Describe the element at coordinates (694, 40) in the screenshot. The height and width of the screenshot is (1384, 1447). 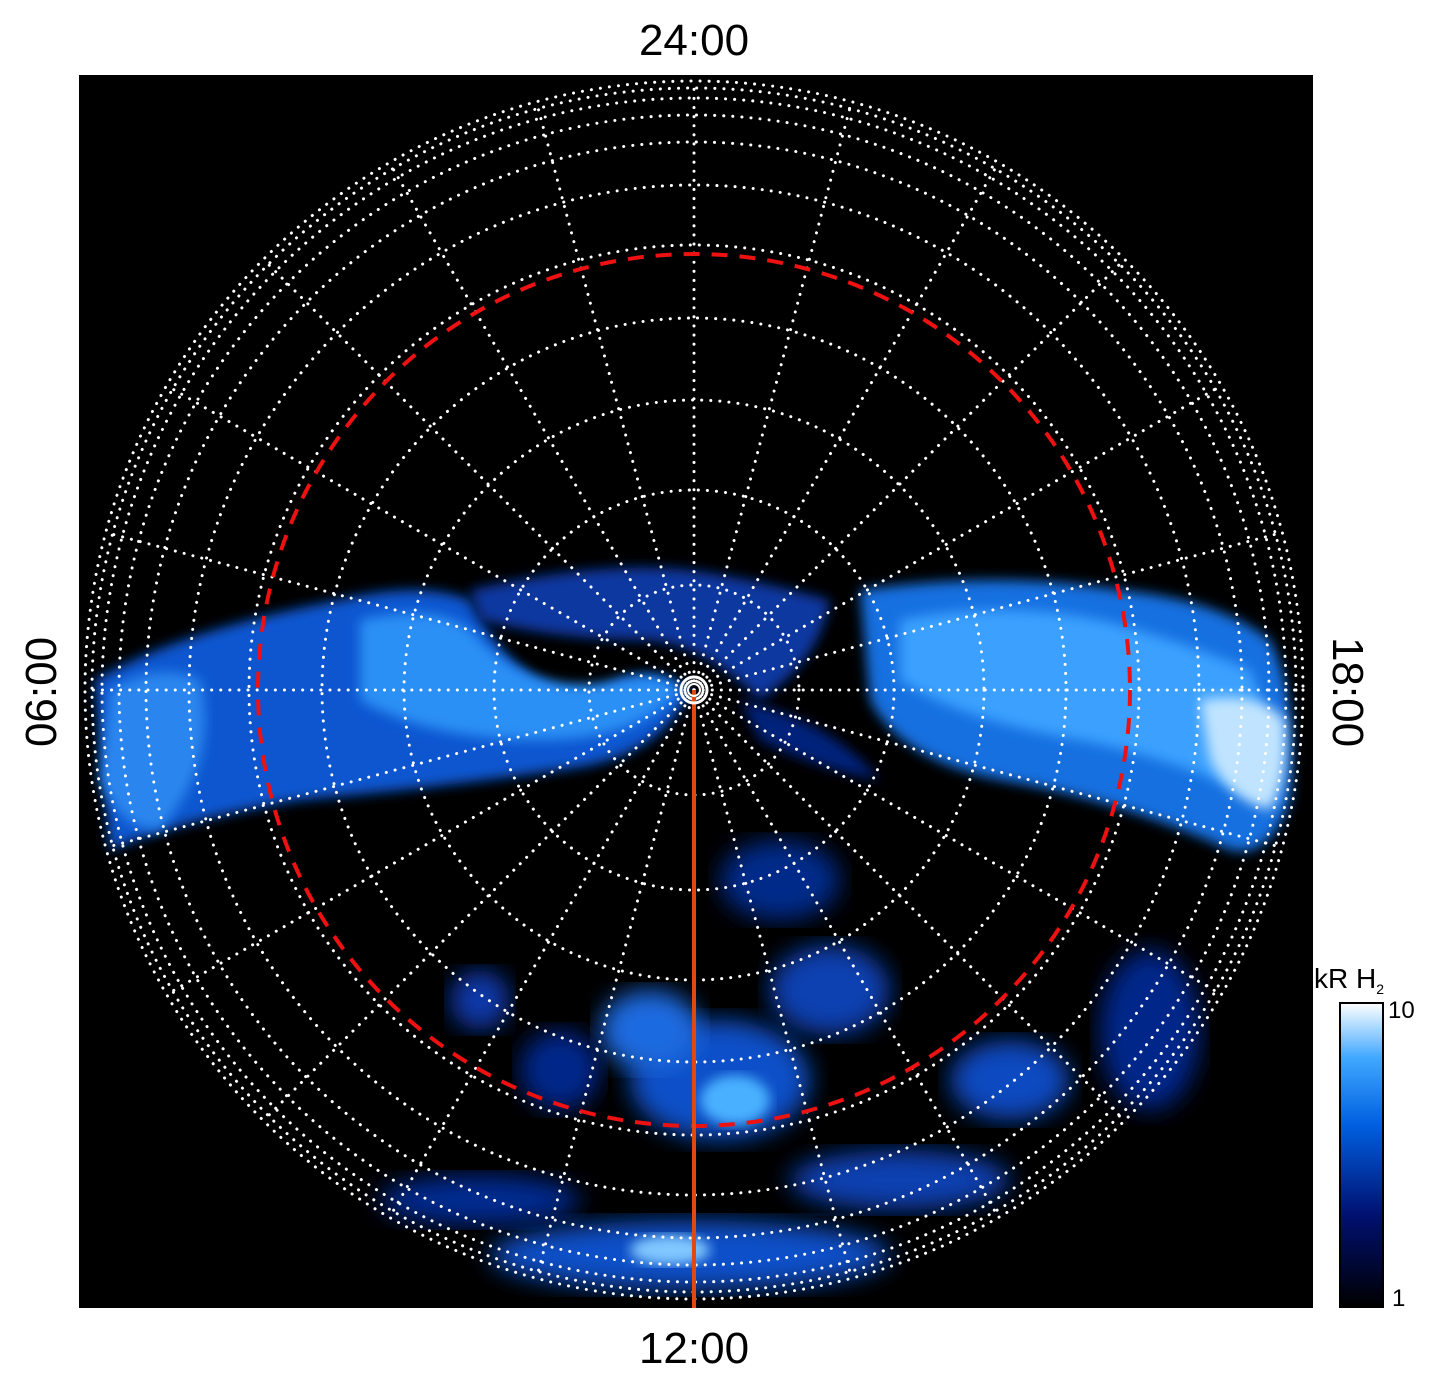
I see `top-label: 24:00` at that location.